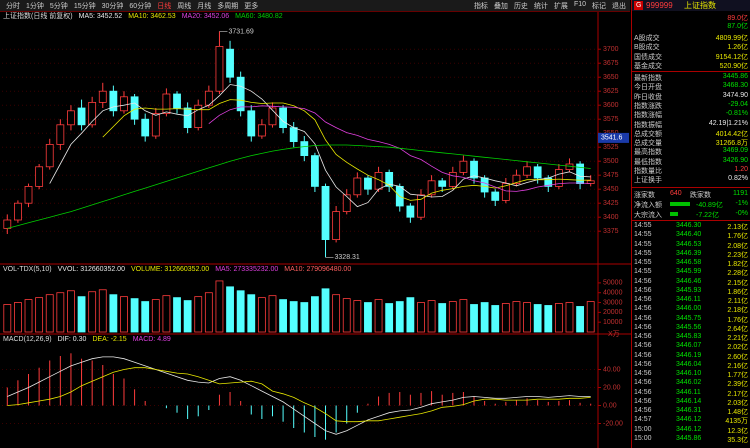 This screenshot has width=750, height=448. Describe the element at coordinates (140, 6) in the screenshot. I see `period-tab: 60分钟` at that location.